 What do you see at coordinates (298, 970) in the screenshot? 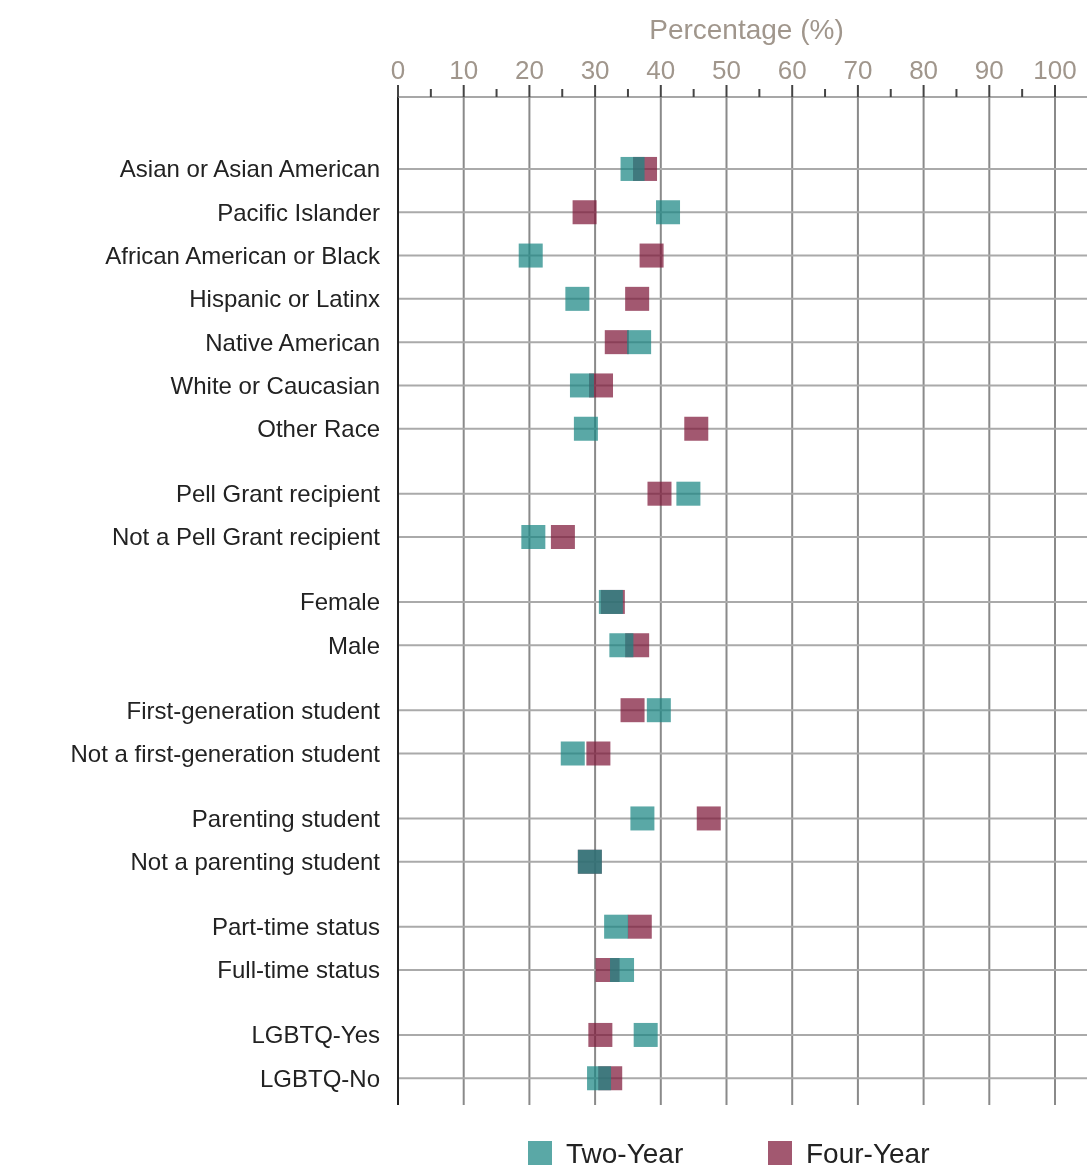
I see `y-tick-label: Full-time status` at bounding box center [298, 970].